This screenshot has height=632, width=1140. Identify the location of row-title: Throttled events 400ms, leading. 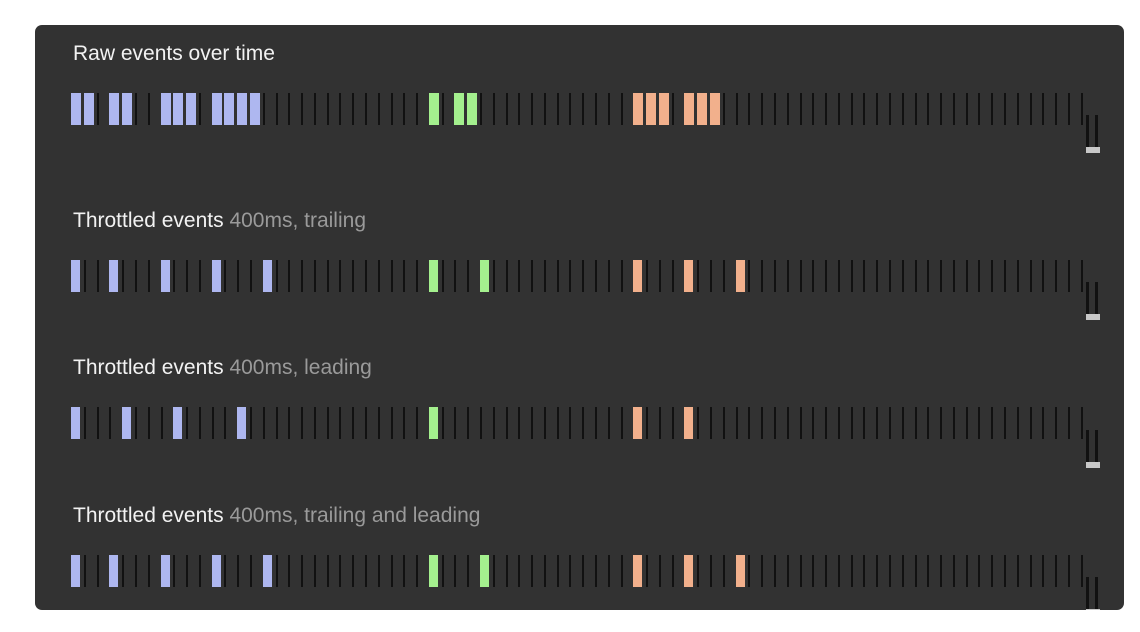
(222, 368).